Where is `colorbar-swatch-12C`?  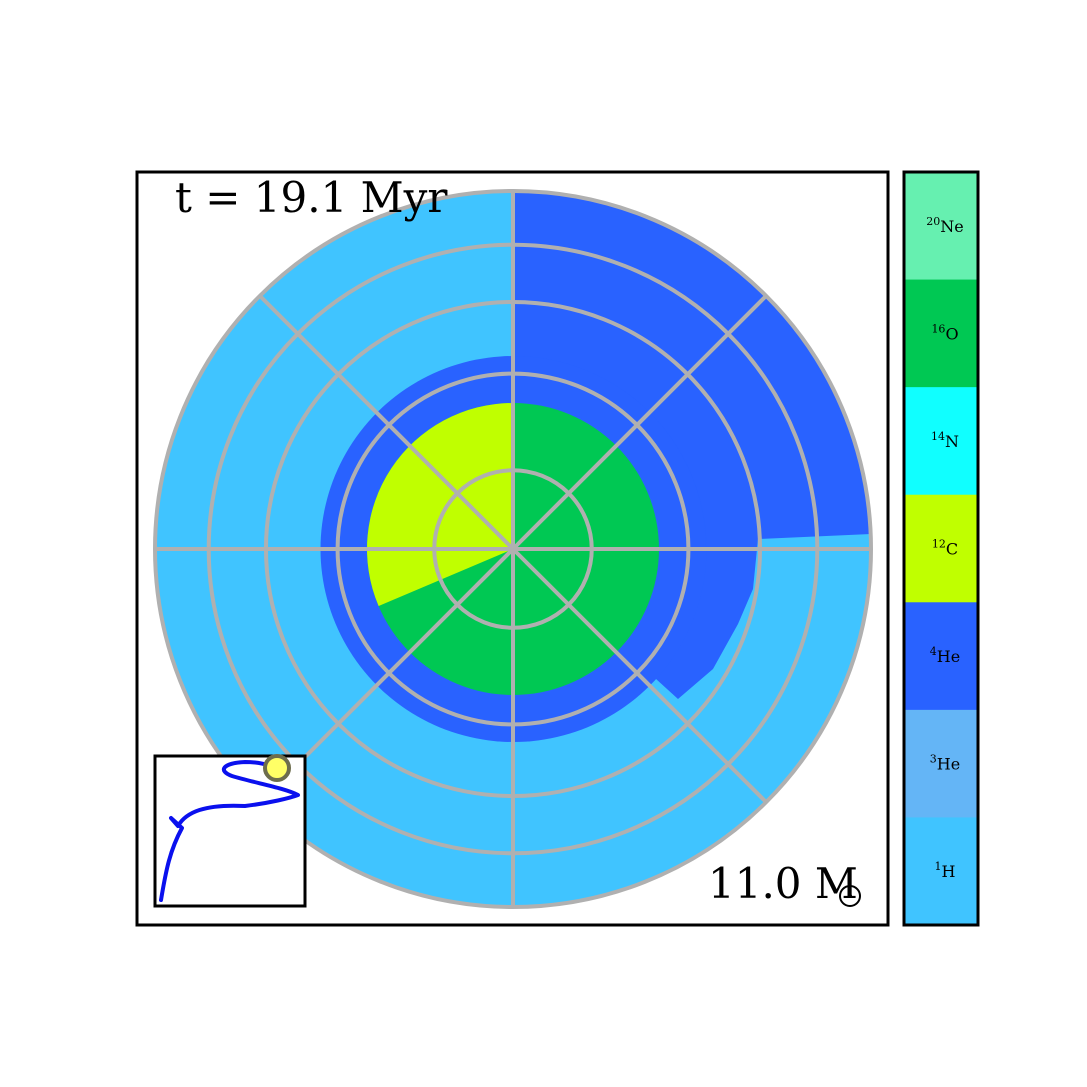
colorbar-swatch-12C is located at coordinates (941, 548).